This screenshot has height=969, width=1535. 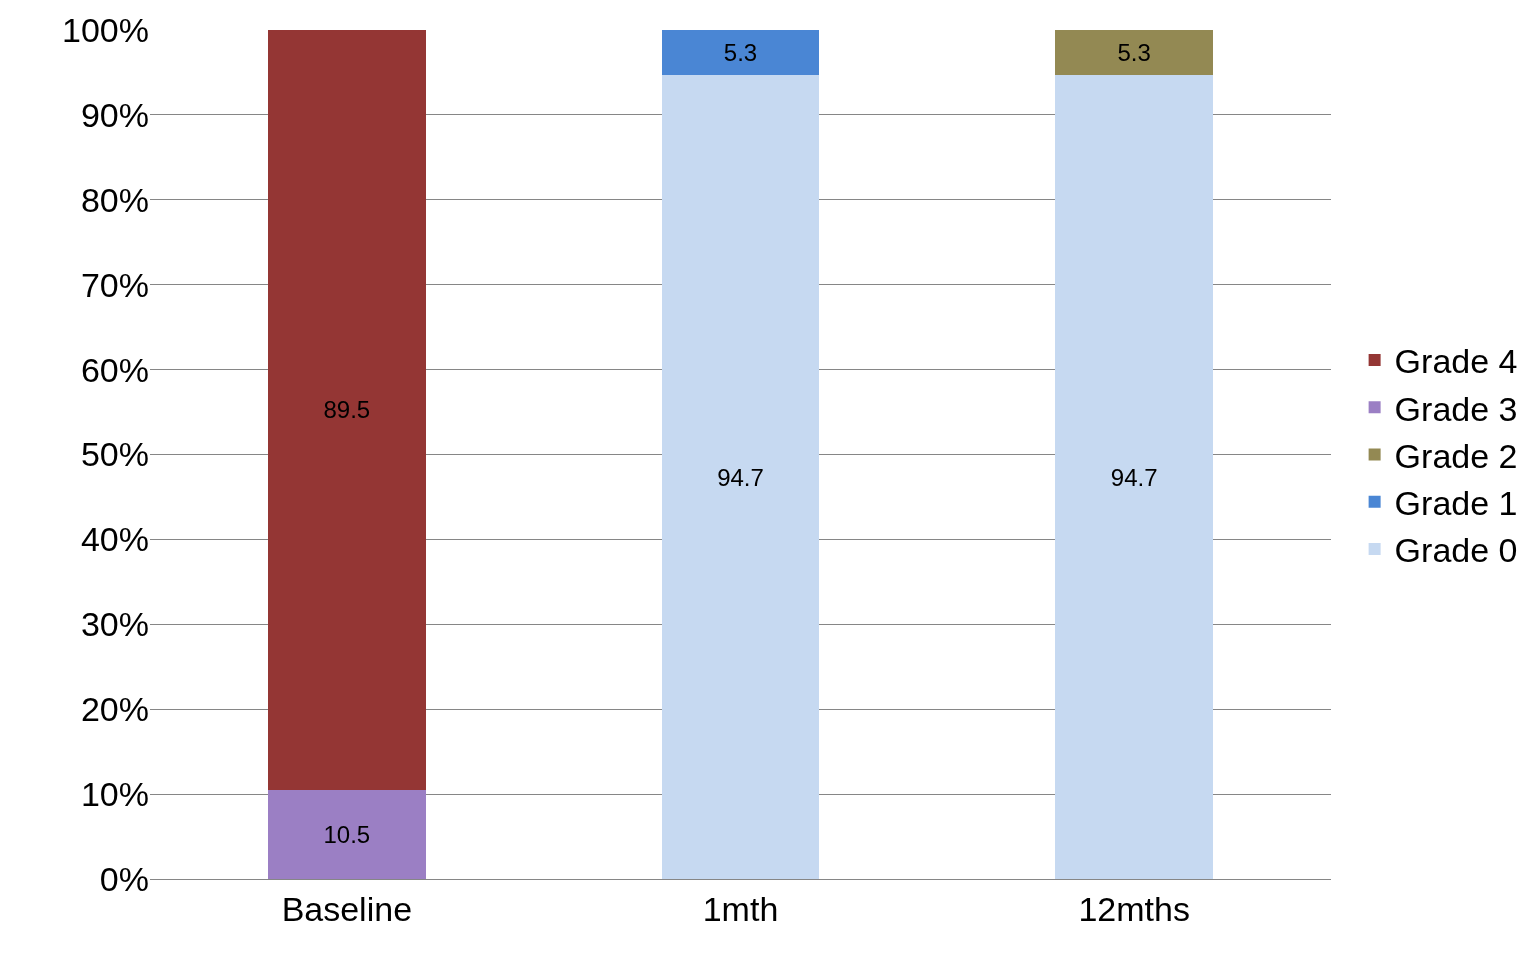 I want to click on y-tick-label: 50%, so click(x=114, y=454).